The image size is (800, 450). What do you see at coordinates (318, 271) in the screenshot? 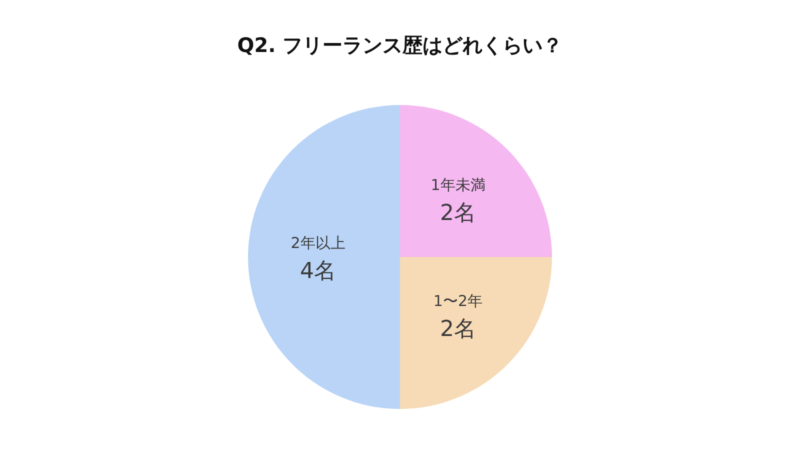
I see `data-label: 4名` at bounding box center [318, 271].